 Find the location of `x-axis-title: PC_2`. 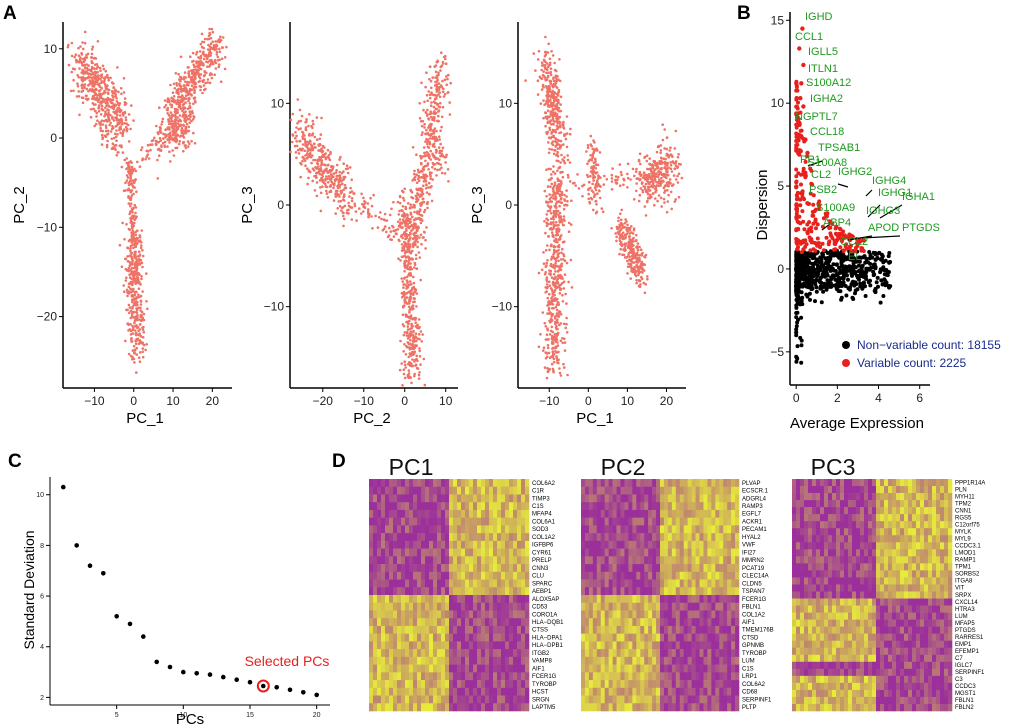

x-axis-title: PC_2 is located at coordinates (372, 418).